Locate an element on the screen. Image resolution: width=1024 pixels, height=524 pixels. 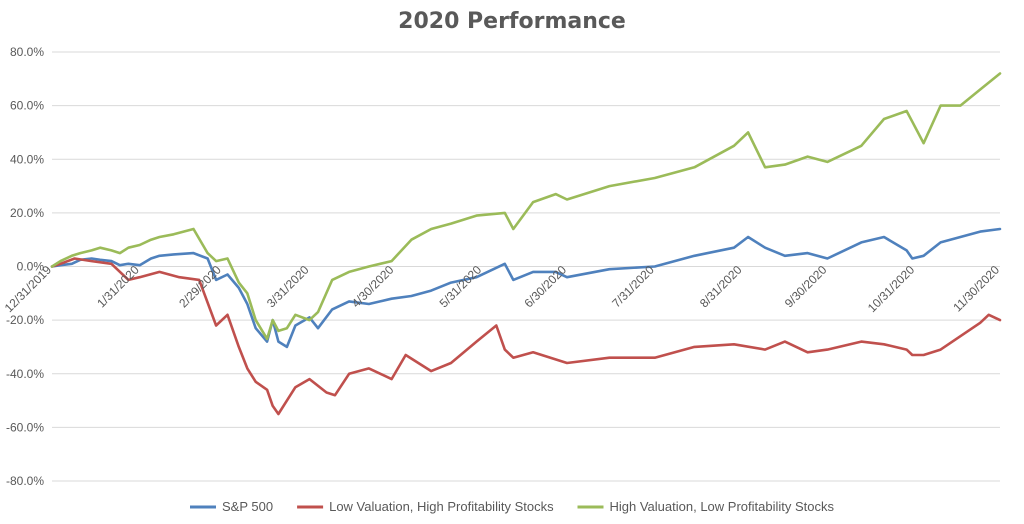
legend-item-3: High Valuation, Low Profitability Stocks is located at coordinates (706, 506).